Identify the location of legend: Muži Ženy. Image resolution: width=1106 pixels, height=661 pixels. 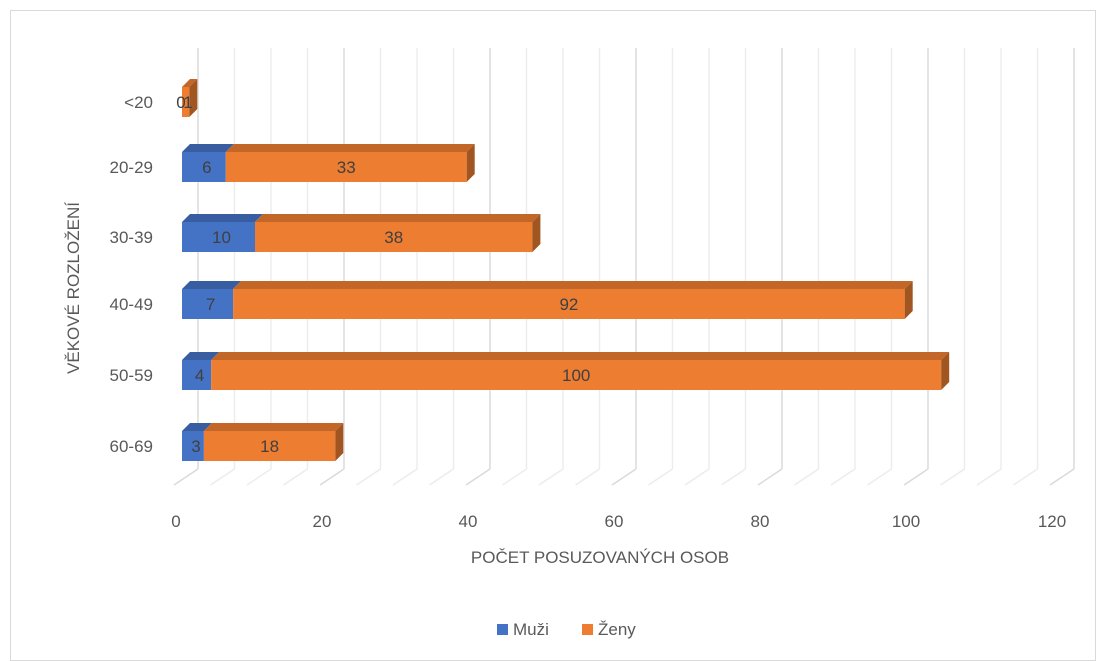
(566, 629).